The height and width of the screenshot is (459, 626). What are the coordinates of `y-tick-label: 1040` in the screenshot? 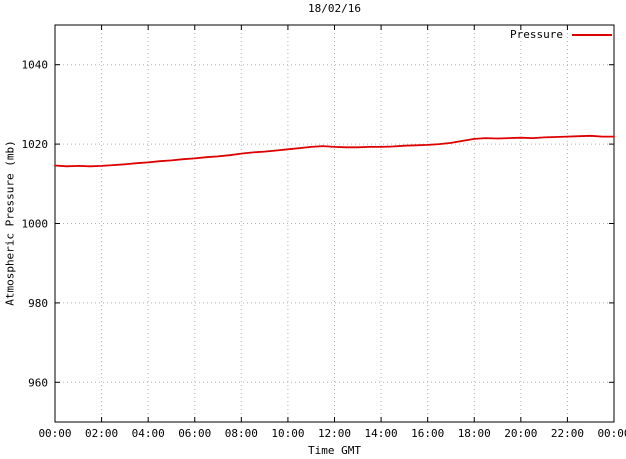 It's located at (35, 65).